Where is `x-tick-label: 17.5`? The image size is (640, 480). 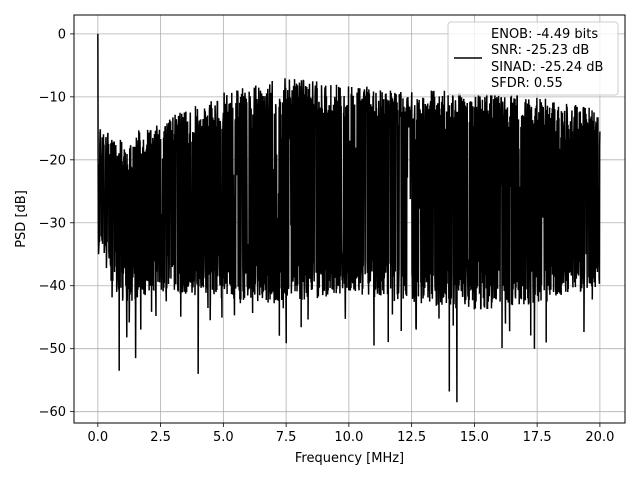 x-tick-label: 17.5 is located at coordinates (537, 437).